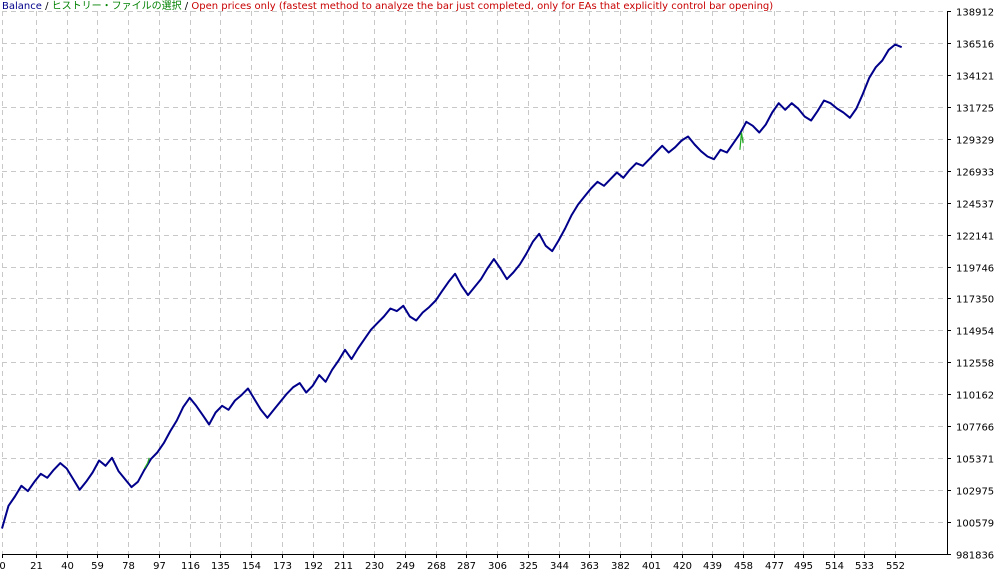  What do you see at coordinates (975, 109) in the screenshot?
I see `y-tick-label: 1317252` at bounding box center [975, 109].